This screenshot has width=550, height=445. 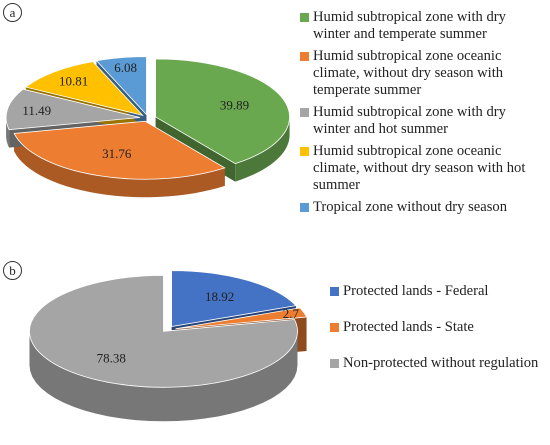 I want to click on pie-0-label-3: 10.81, so click(x=73, y=80).